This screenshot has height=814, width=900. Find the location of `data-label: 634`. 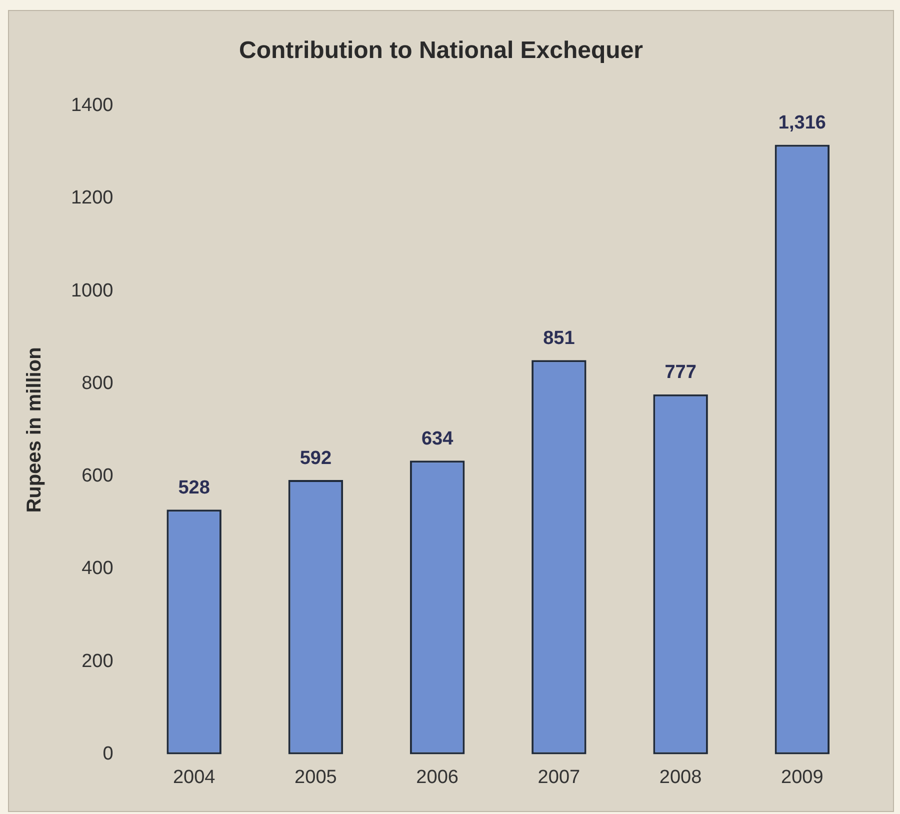

data-label: 634 is located at coordinates (437, 439).